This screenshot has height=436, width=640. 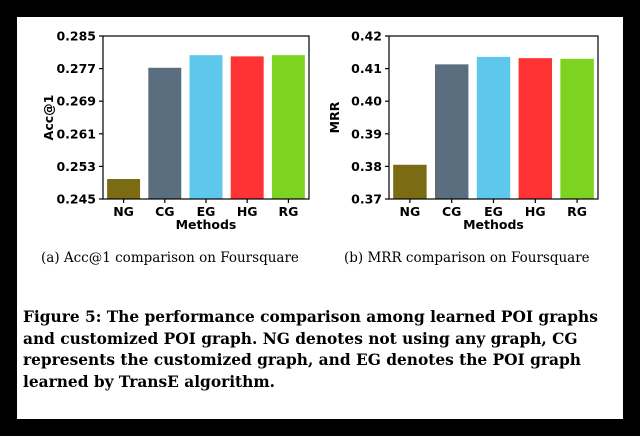 What do you see at coordinates (366, 36) in the screenshot?
I see `y-tick-label: 0.42` at bounding box center [366, 36].